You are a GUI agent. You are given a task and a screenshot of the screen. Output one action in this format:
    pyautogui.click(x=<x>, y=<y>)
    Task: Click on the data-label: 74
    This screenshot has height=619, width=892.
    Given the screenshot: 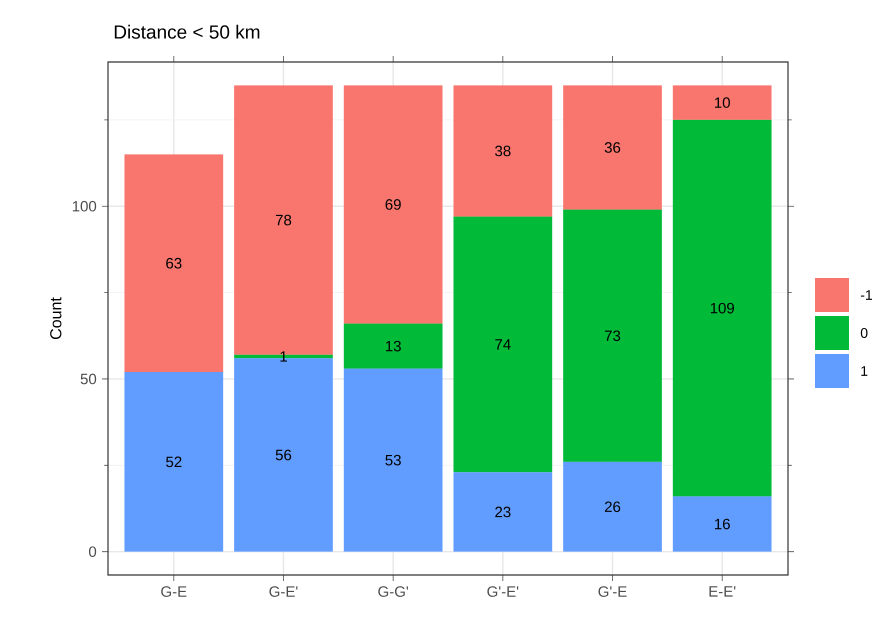 What is the action you would take?
    pyautogui.click(x=503, y=344)
    